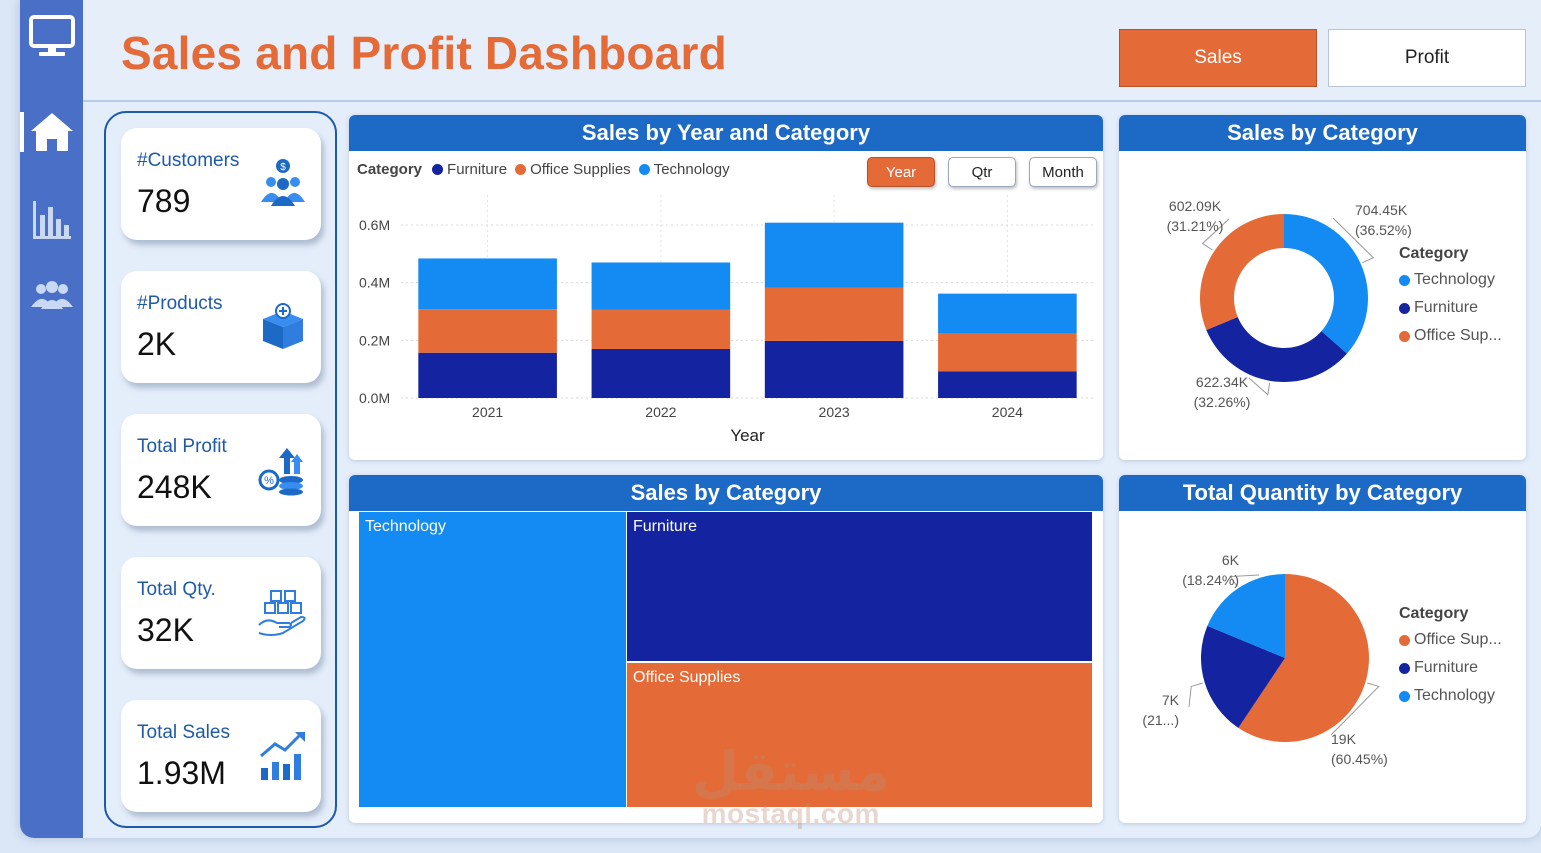 This screenshot has height=853, width=1541. I want to click on legend-label: Office Supplies, so click(580, 169).